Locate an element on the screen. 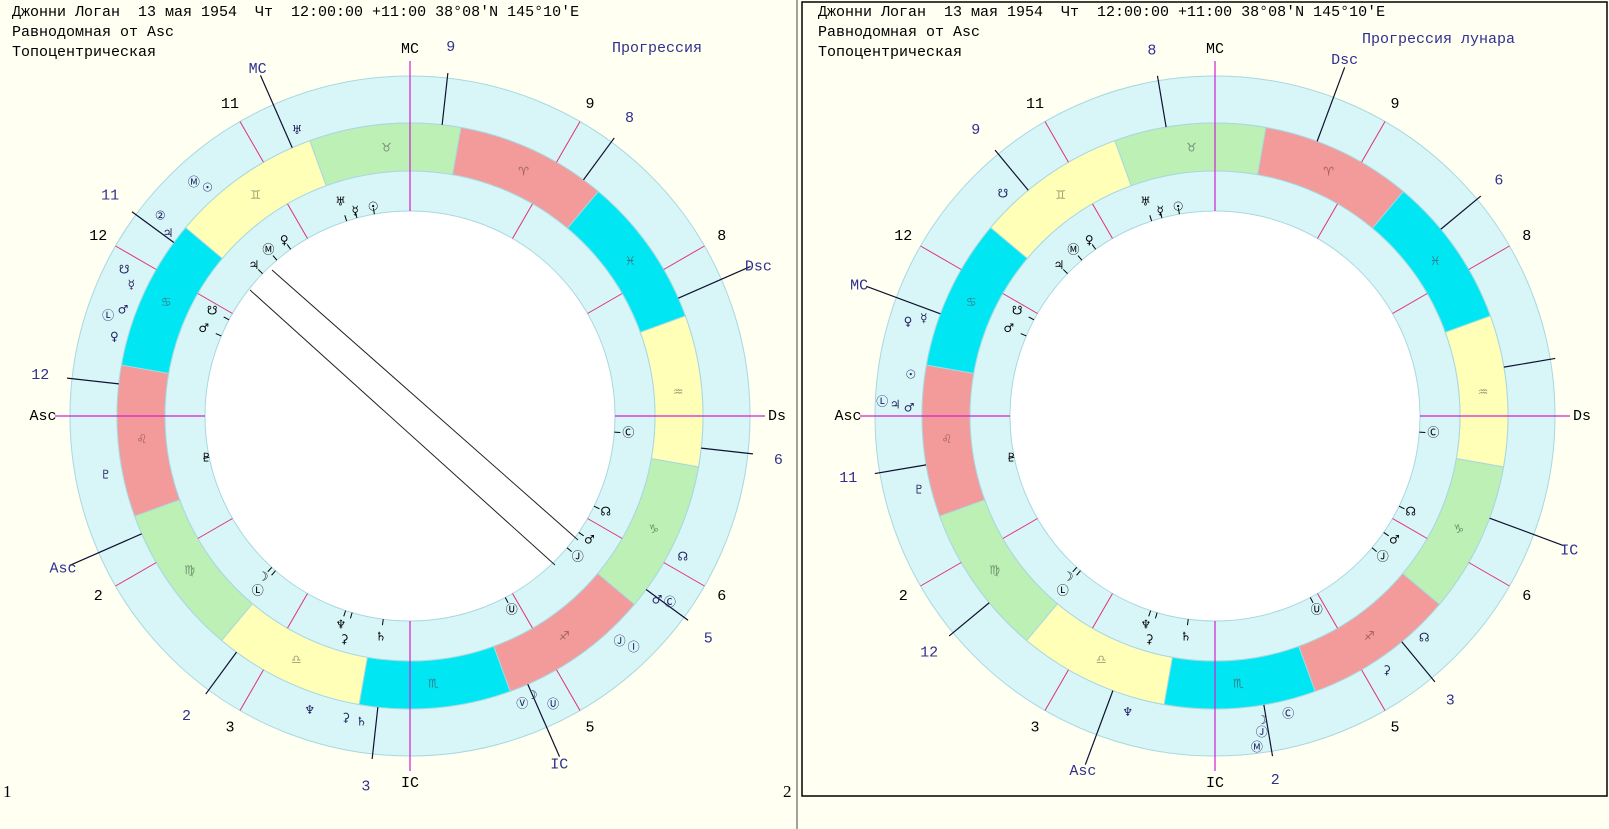 This screenshot has width=1609, height=829. planet-glyph: ♇ is located at coordinates (919, 489).